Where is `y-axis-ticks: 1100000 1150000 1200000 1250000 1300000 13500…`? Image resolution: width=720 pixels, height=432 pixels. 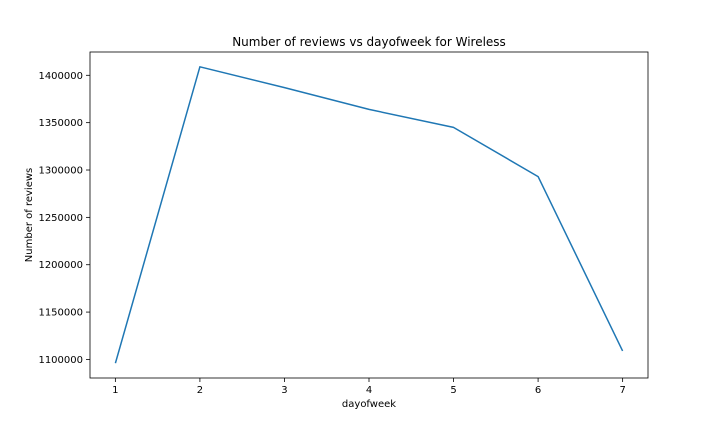 y-axis-ticks: 1100000 1150000 1200000 1250000 1300000 13500… is located at coordinates (64, 218).